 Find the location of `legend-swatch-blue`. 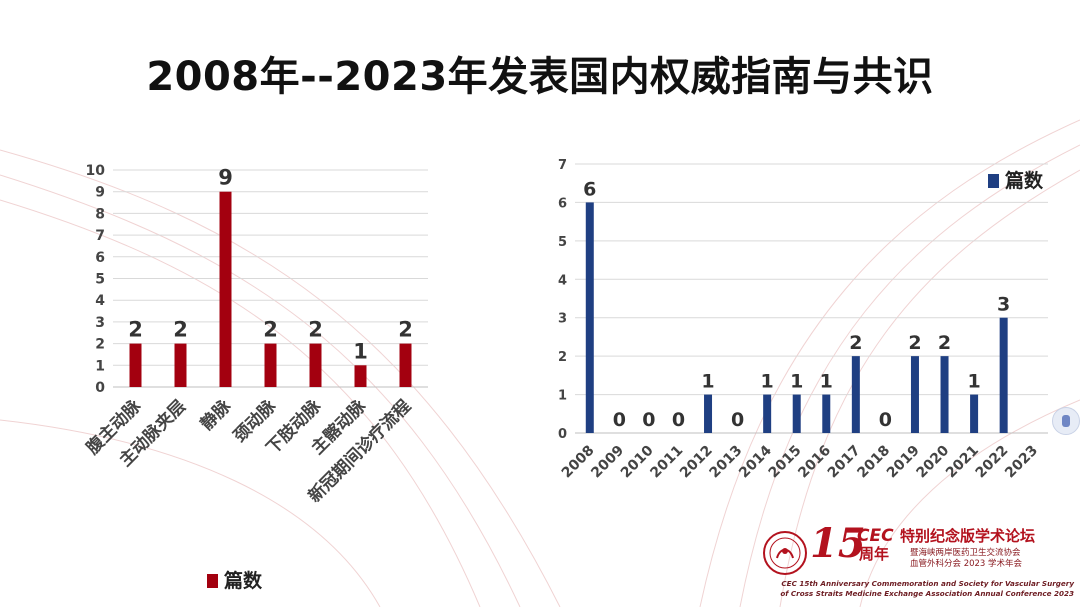

legend-swatch-blue is located at coordinates (993, 181).